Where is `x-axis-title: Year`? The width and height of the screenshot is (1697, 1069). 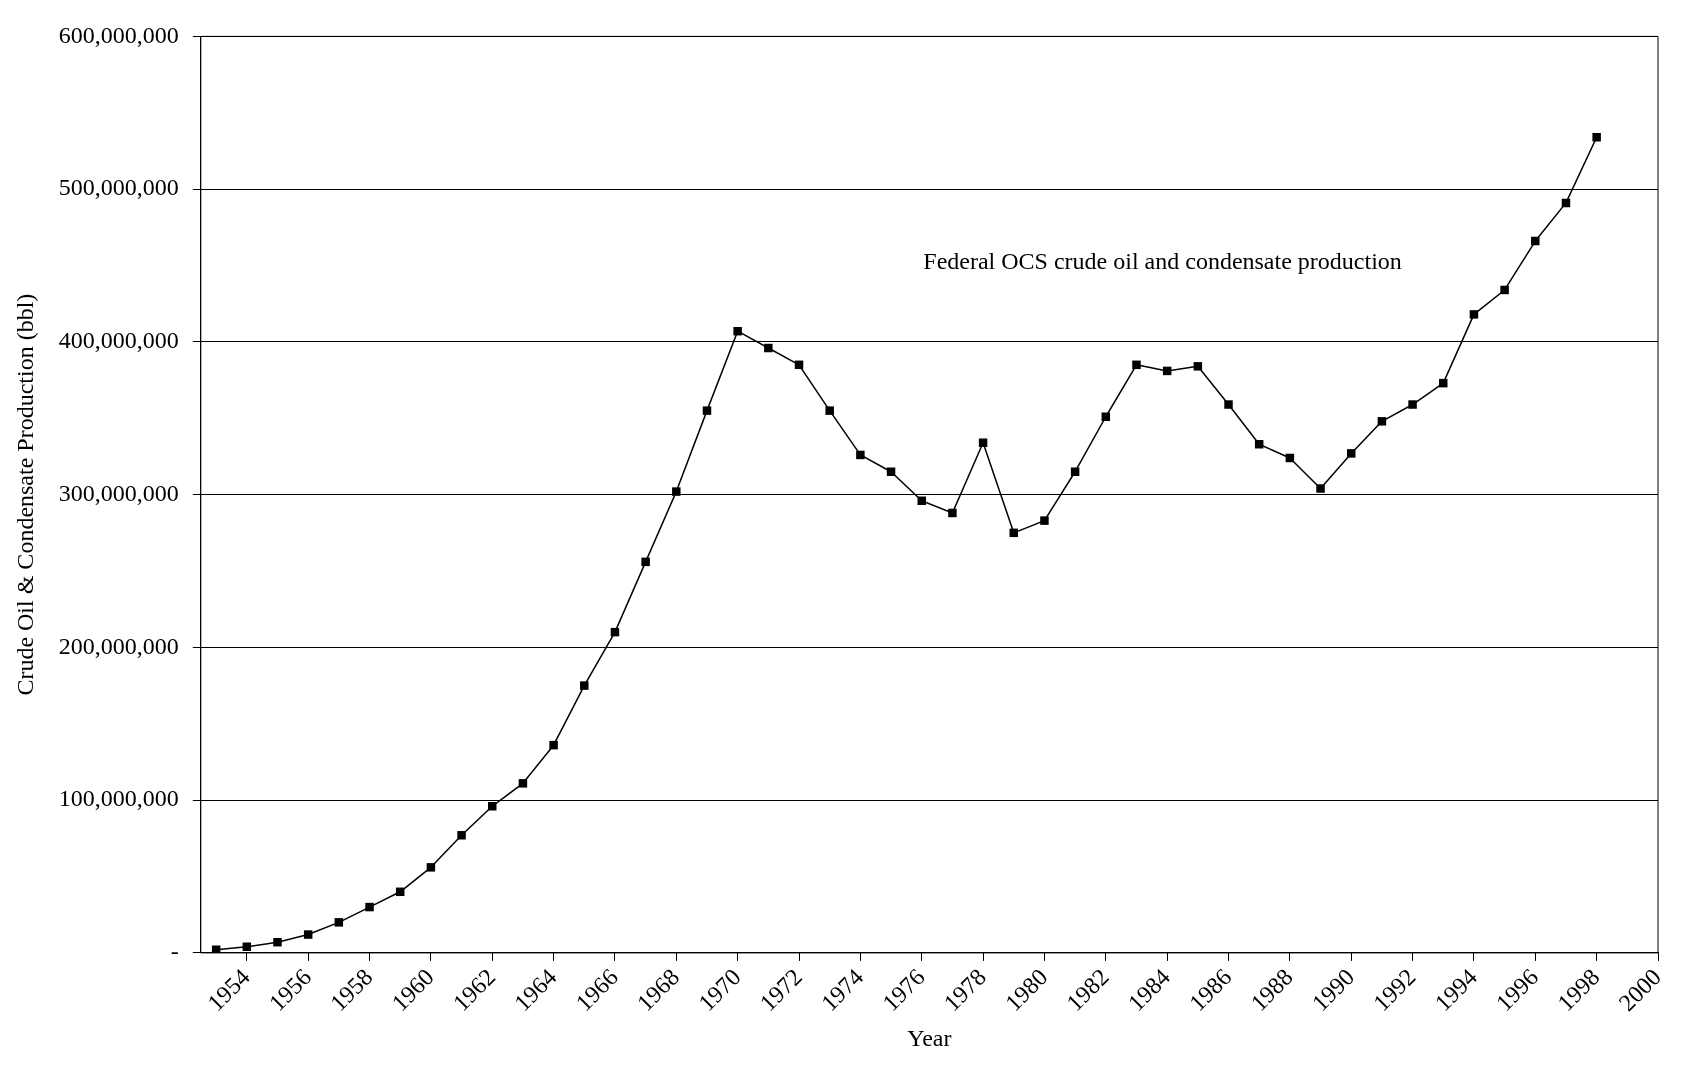 x-axis-title: Year is located at coordinates (929, 1037).